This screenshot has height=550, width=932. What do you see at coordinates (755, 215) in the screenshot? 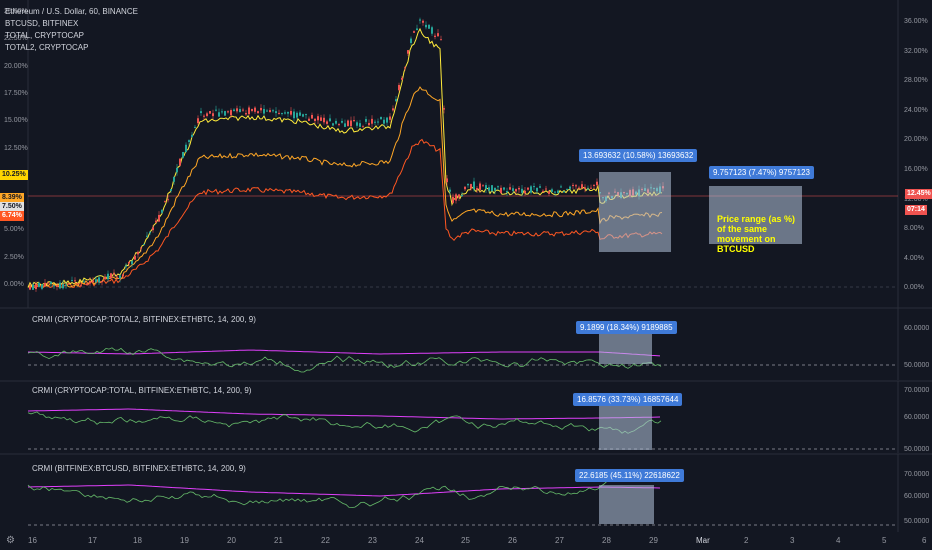
I see `btc-measure-box` at bounding box center [755, 215].